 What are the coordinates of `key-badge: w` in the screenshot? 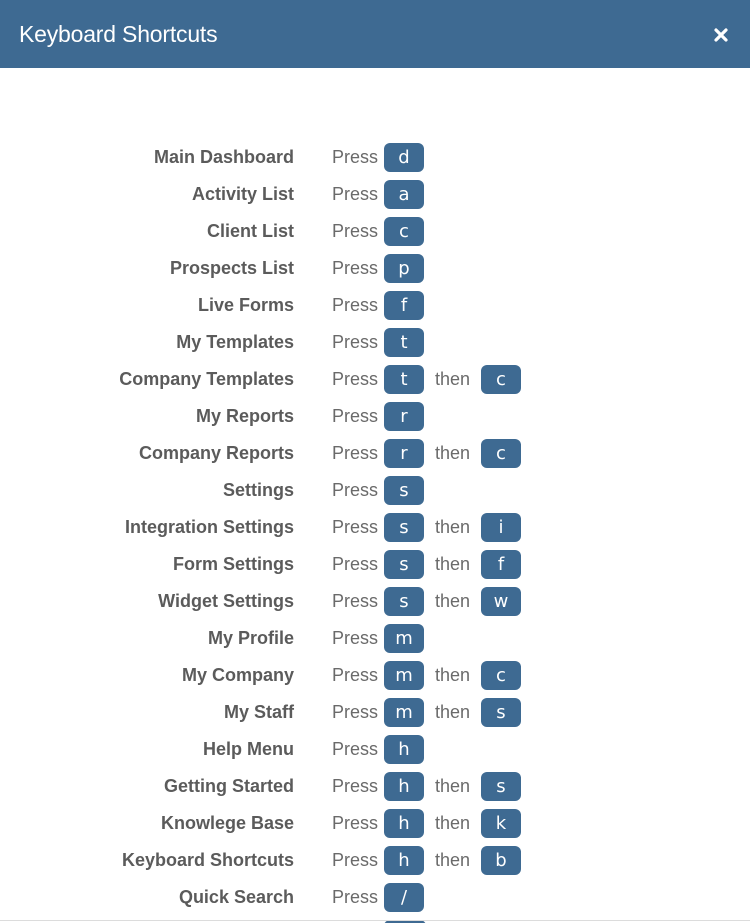 It's located at (501, 601).